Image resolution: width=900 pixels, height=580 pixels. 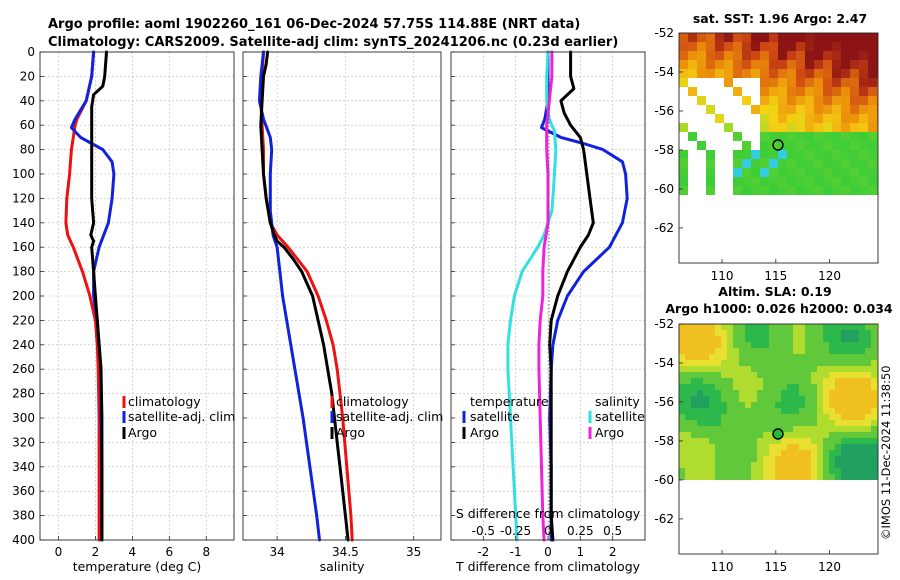 What do you see at coordinates (27, 76) in the screenshot?
I see `depth-tick-label: 20` at bounding box center [27, 76].